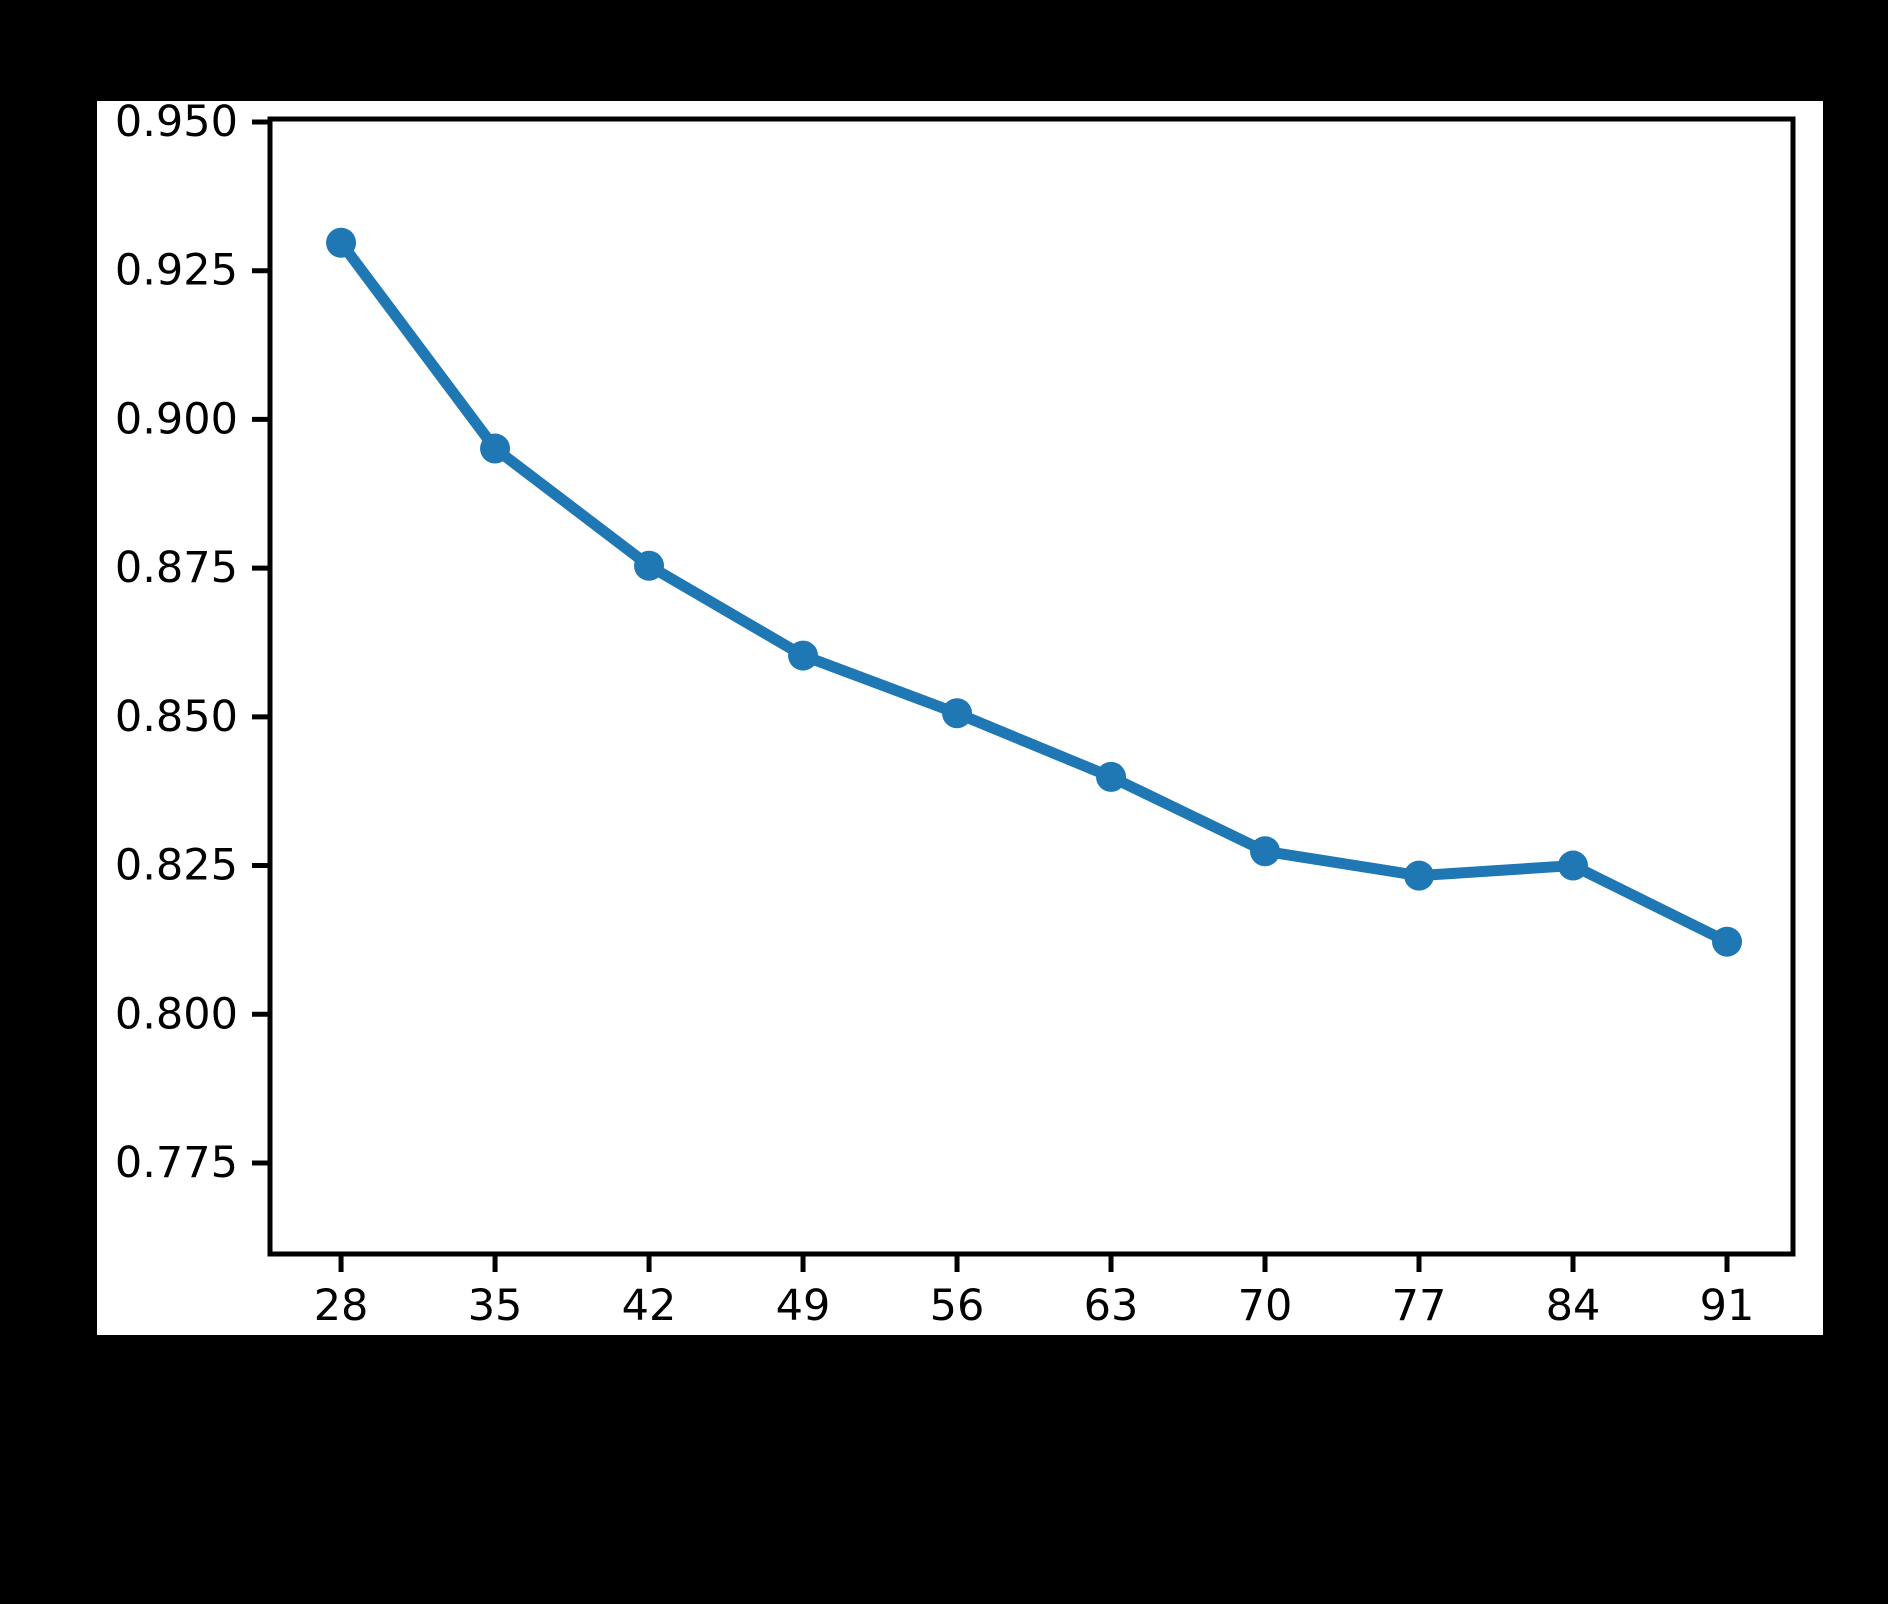 The width and height of the screenshot is (1888, 1604). I want to click on y-tick-label: 0.850, so click(176, 717).